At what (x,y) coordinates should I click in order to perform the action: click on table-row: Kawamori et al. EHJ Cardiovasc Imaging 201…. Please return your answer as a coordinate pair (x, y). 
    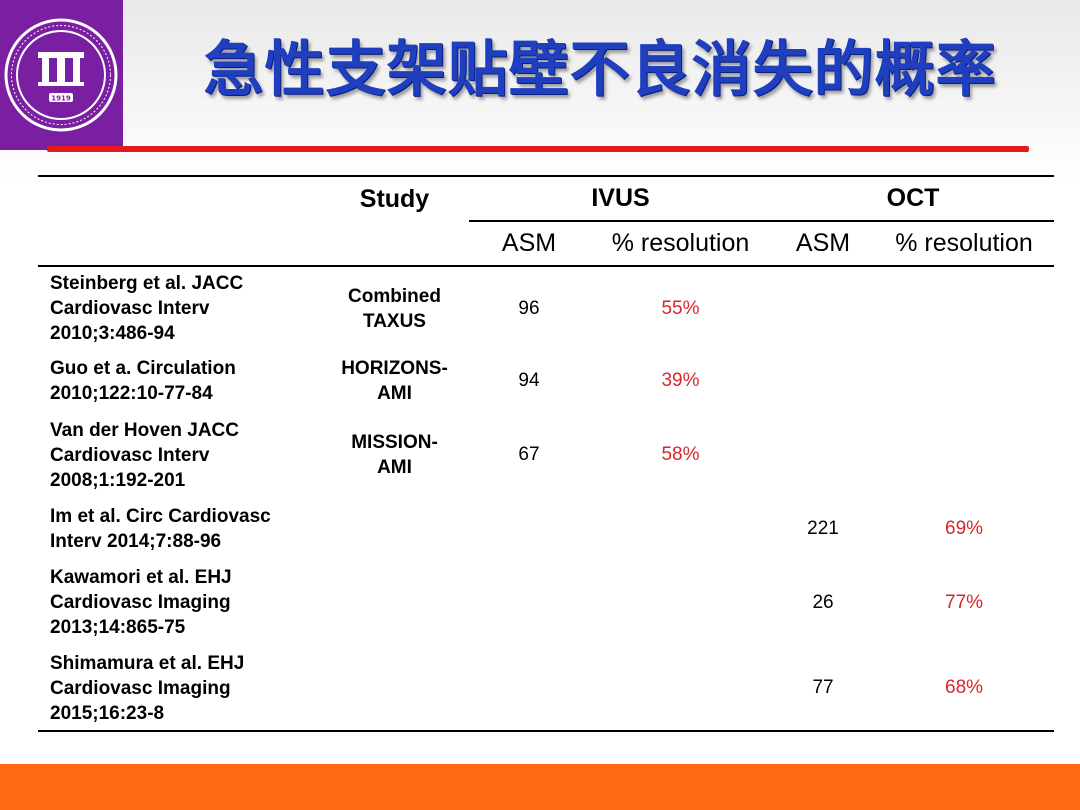
    Looking at the image, I should click on (546, 602).